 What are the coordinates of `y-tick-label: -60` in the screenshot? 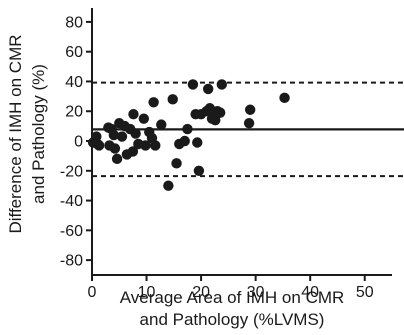 It's located at (71, 231).